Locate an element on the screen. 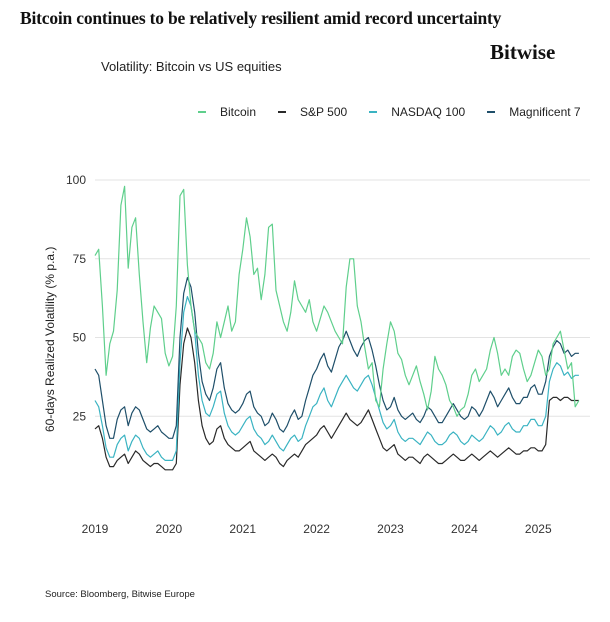 The image size is (610, 622). legend-swatch-nasdaq is located at coordinates (373, 112).